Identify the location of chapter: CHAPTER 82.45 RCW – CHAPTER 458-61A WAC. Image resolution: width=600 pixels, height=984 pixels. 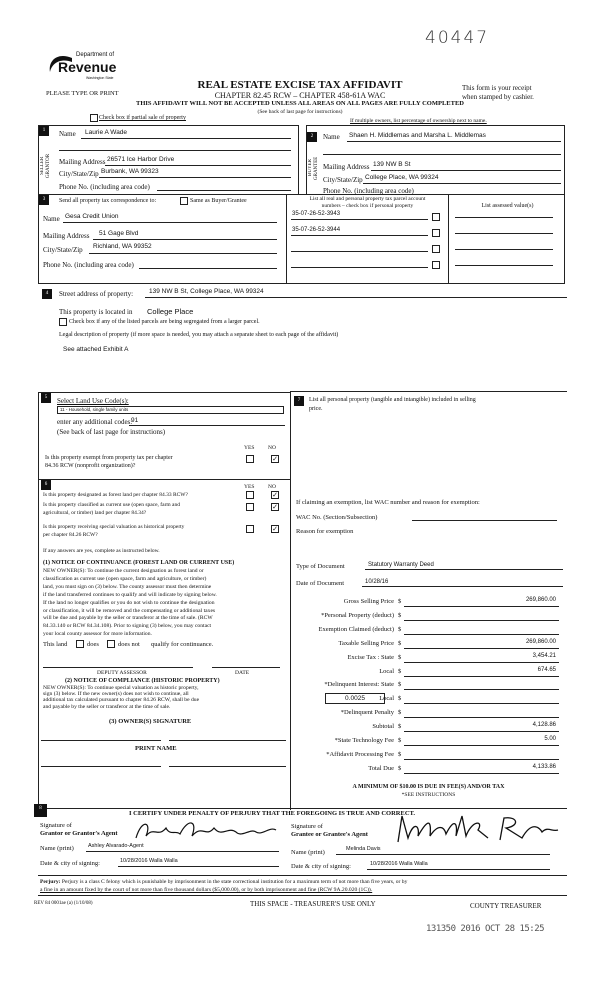
(300, 95).